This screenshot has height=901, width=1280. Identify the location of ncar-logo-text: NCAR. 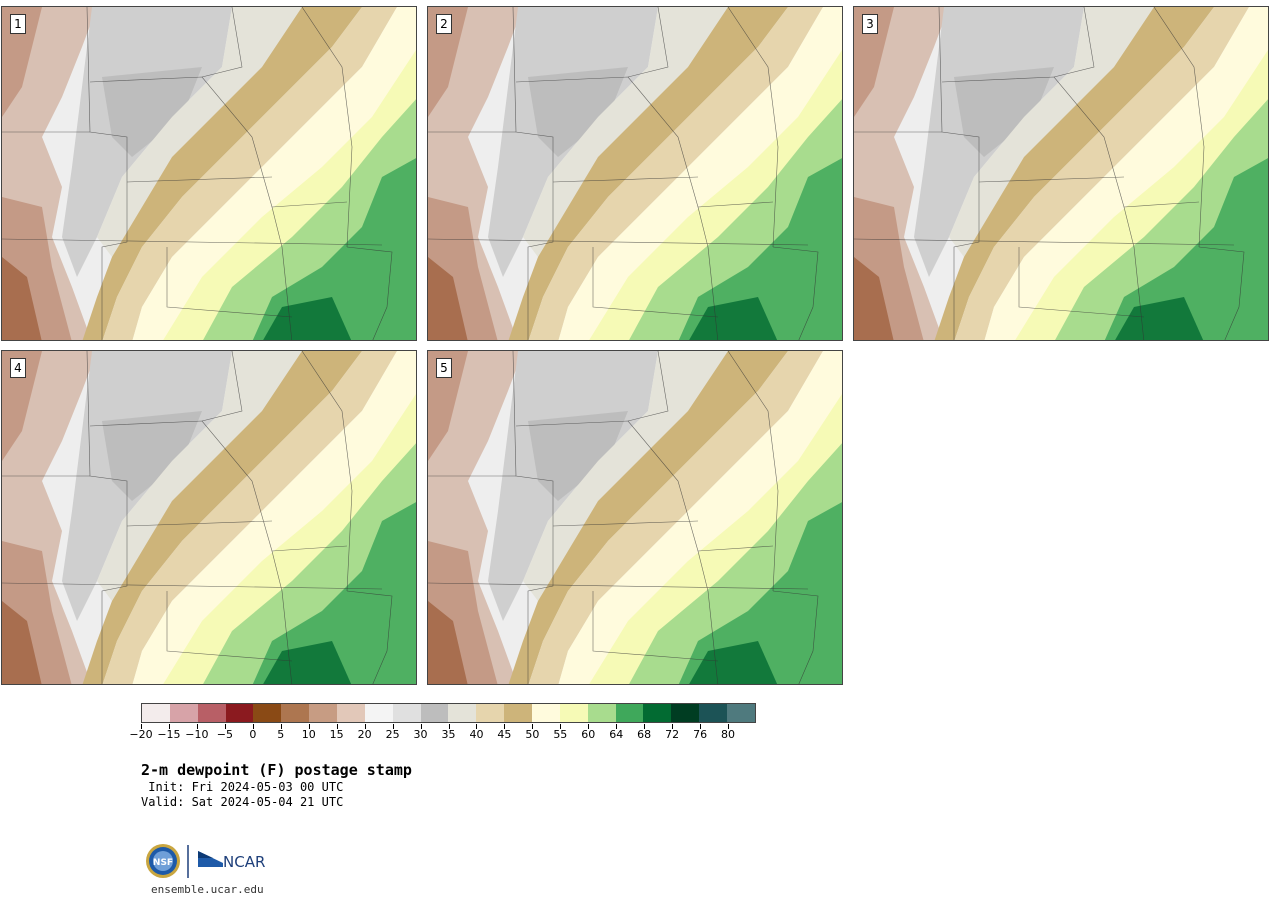
(244, 862).